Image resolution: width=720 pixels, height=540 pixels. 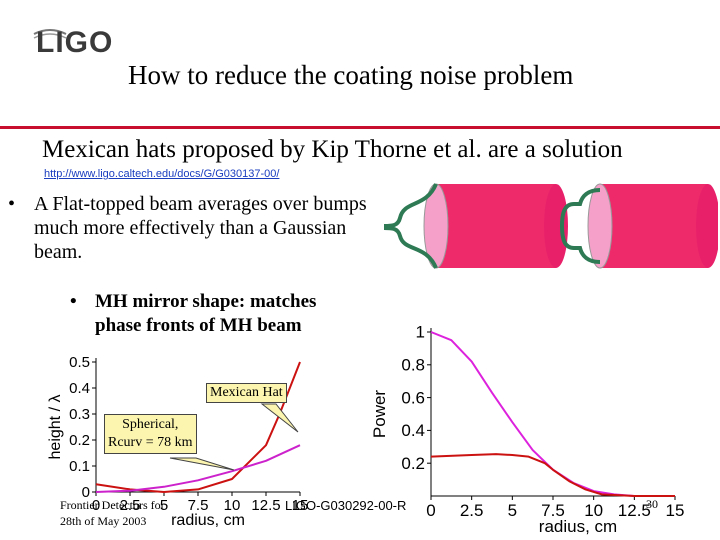 I want to click on mexican-hat-profile, so click(x=580, y=226).